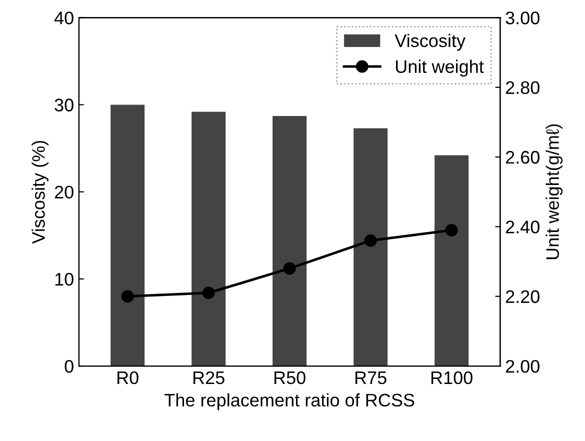 This screenshot has width=585, height=441. Describe the element at coordinates (208, 377) in the screenshot. I see `x-tick-label: R25` at that location.